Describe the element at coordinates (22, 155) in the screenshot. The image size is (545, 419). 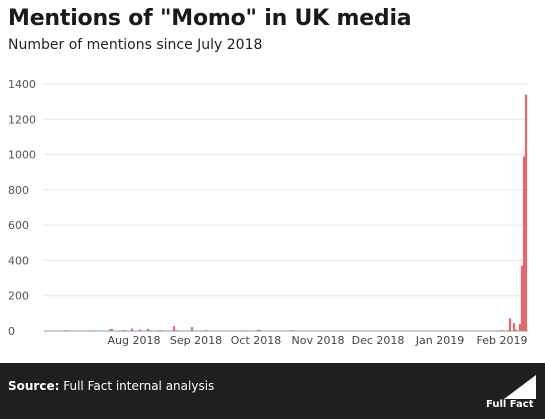
I see `y-tick-label: 1000` at that location.